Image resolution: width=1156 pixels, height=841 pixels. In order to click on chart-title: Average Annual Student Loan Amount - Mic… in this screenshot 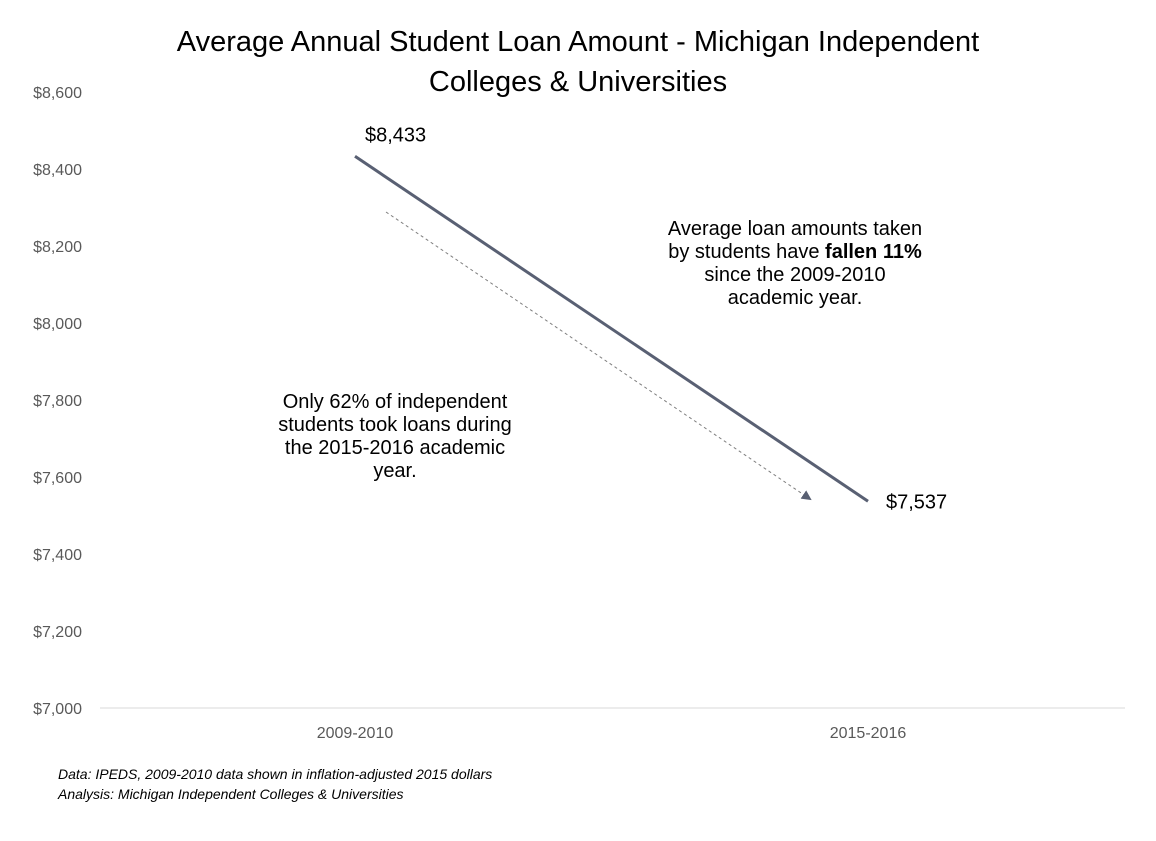, I will do `click(578, 62)`.